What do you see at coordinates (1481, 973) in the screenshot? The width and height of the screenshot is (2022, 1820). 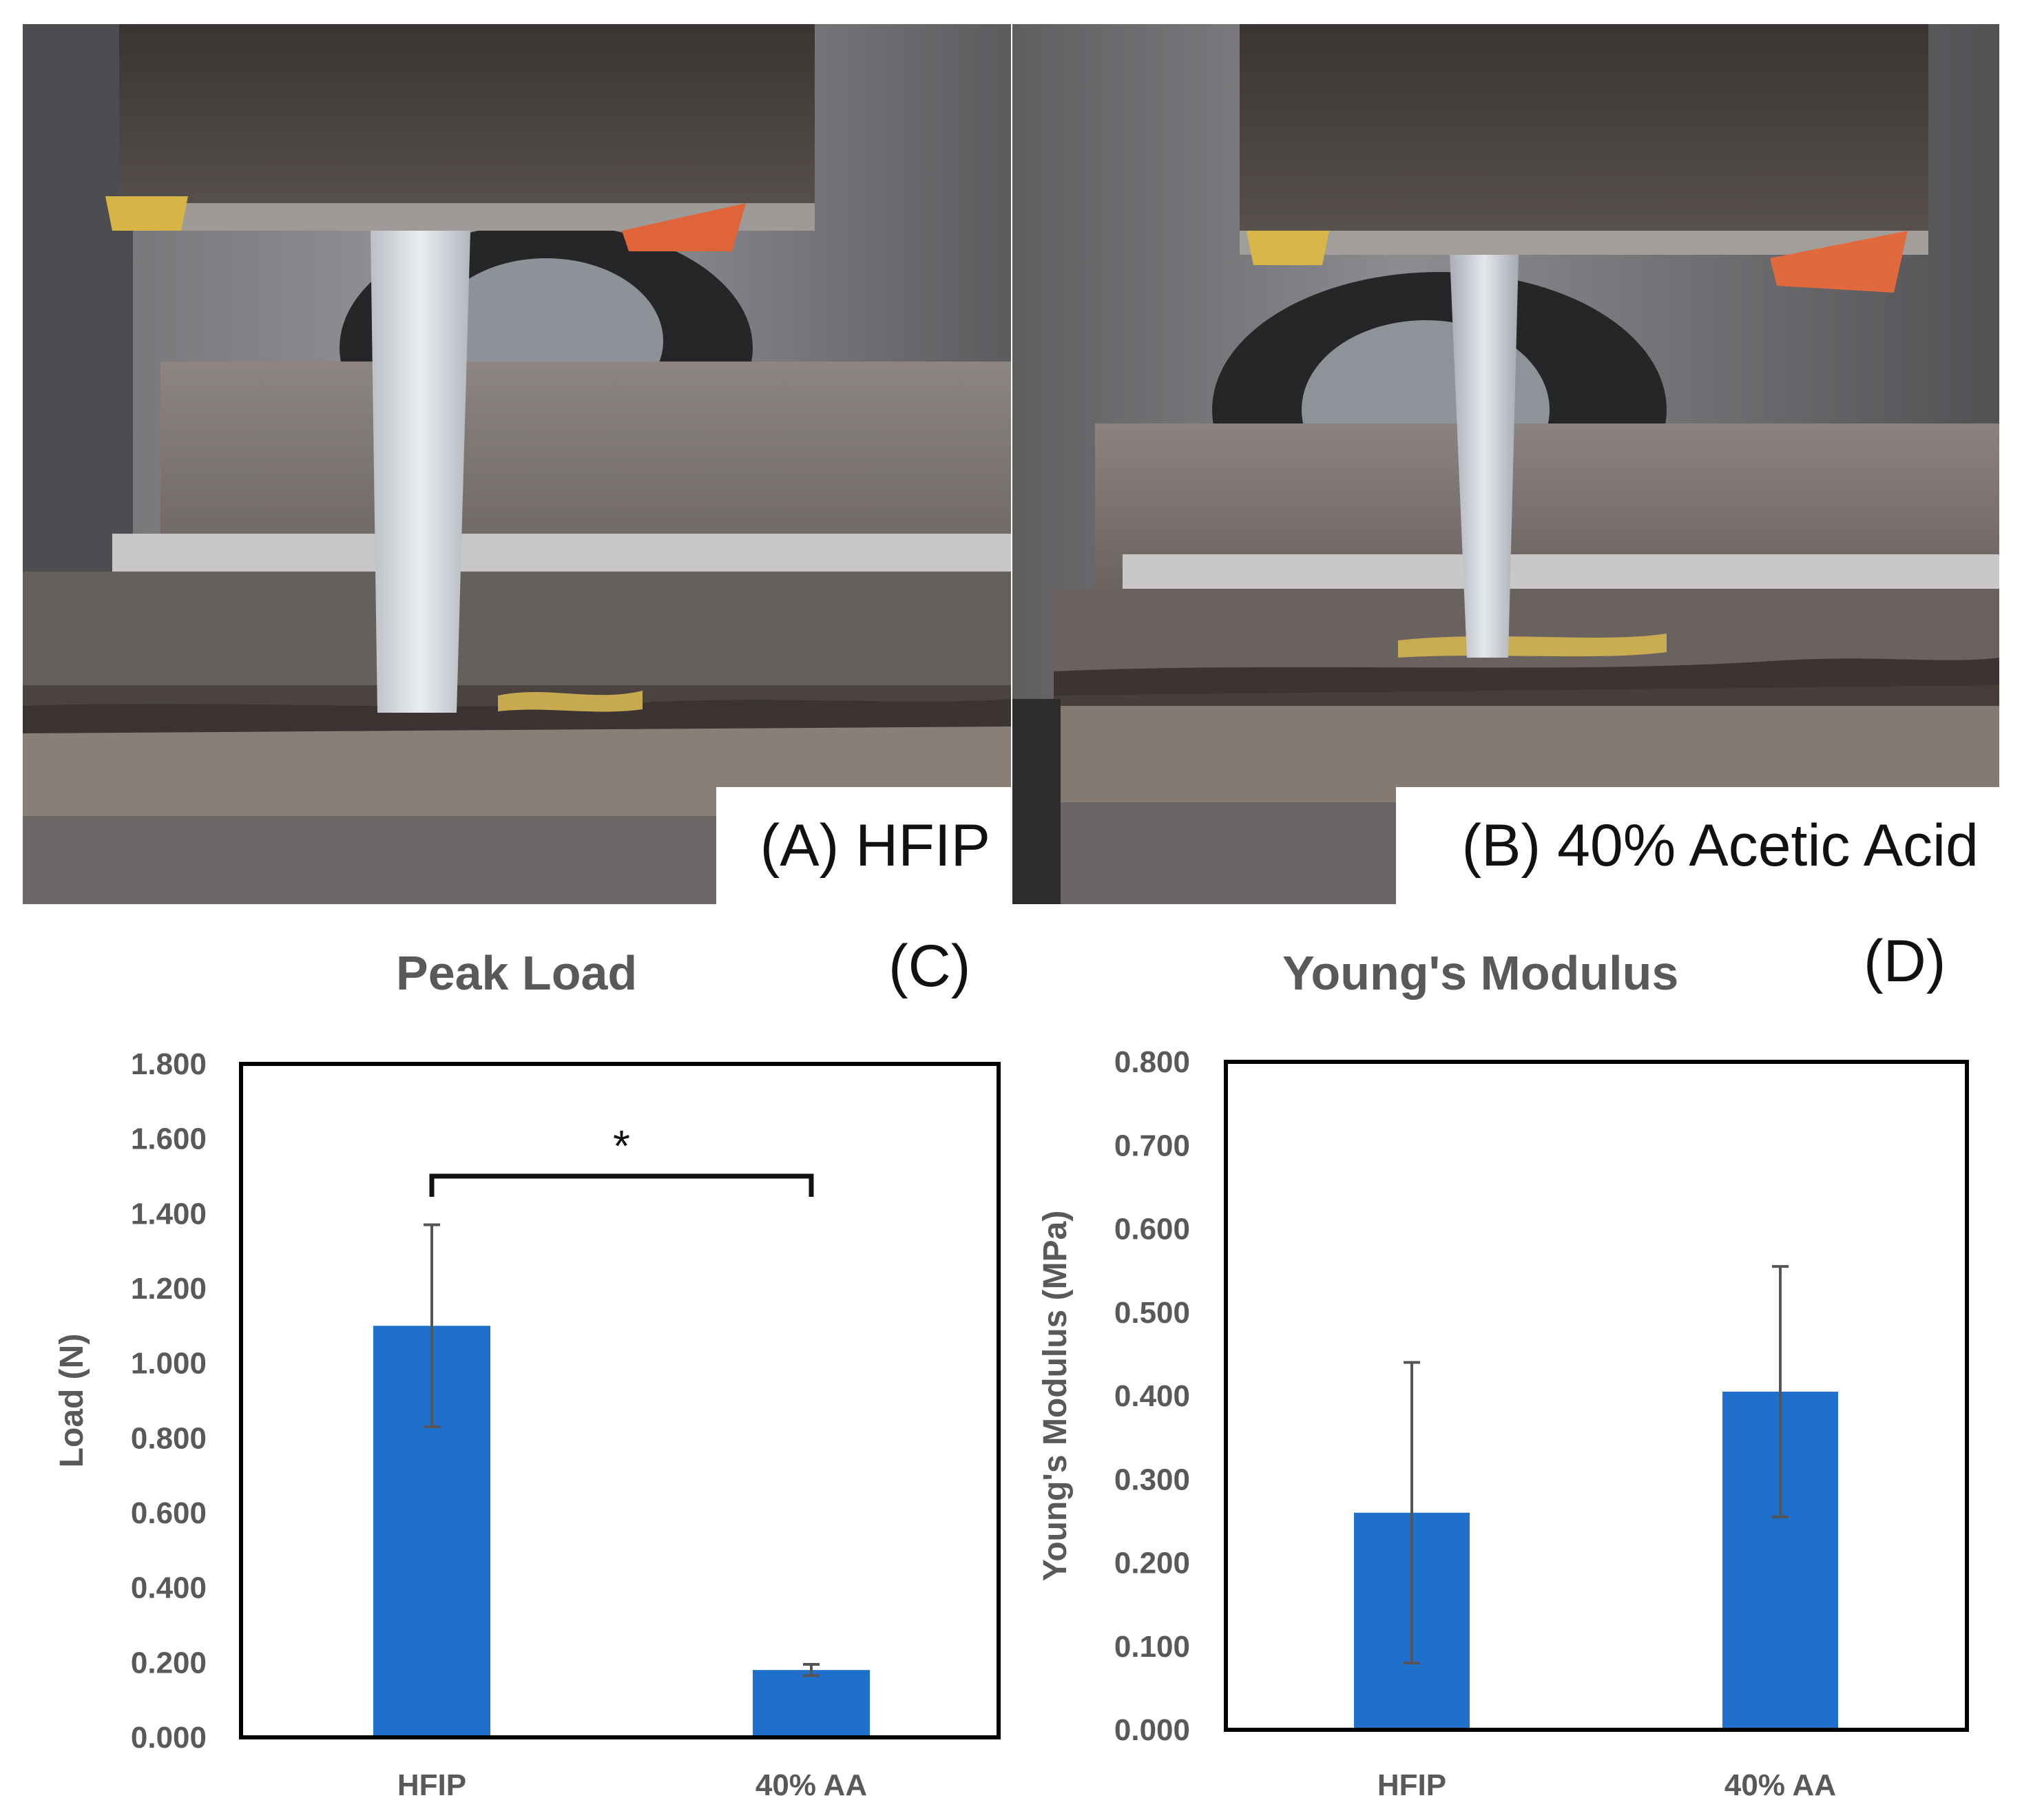 I see `chart-title-youngs-modulus: Young's Modulus` at bounding box center [1481, 973].